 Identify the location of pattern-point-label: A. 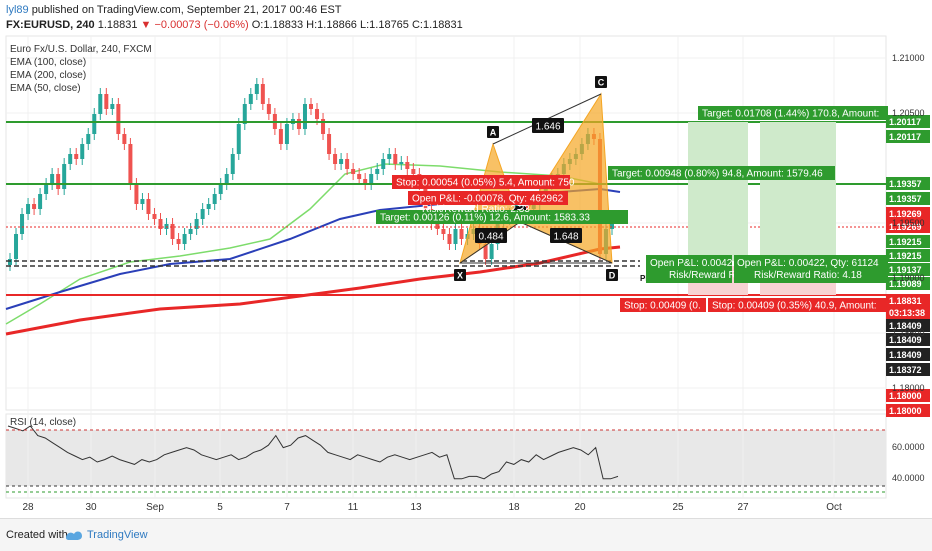
(493, 133).